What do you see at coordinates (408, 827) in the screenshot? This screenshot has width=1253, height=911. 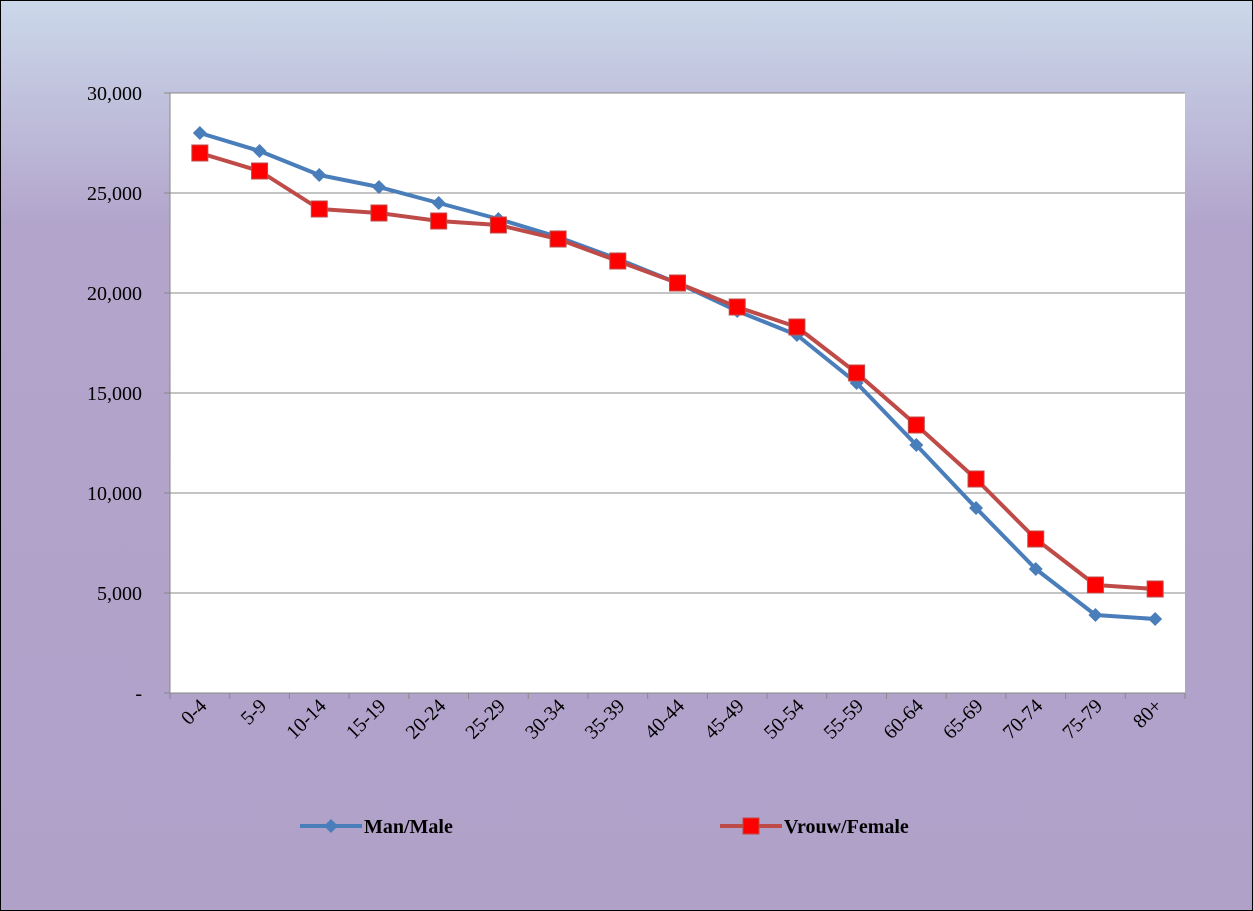 I see `legend-label: Man/Male` at bounding box center [408, 827].